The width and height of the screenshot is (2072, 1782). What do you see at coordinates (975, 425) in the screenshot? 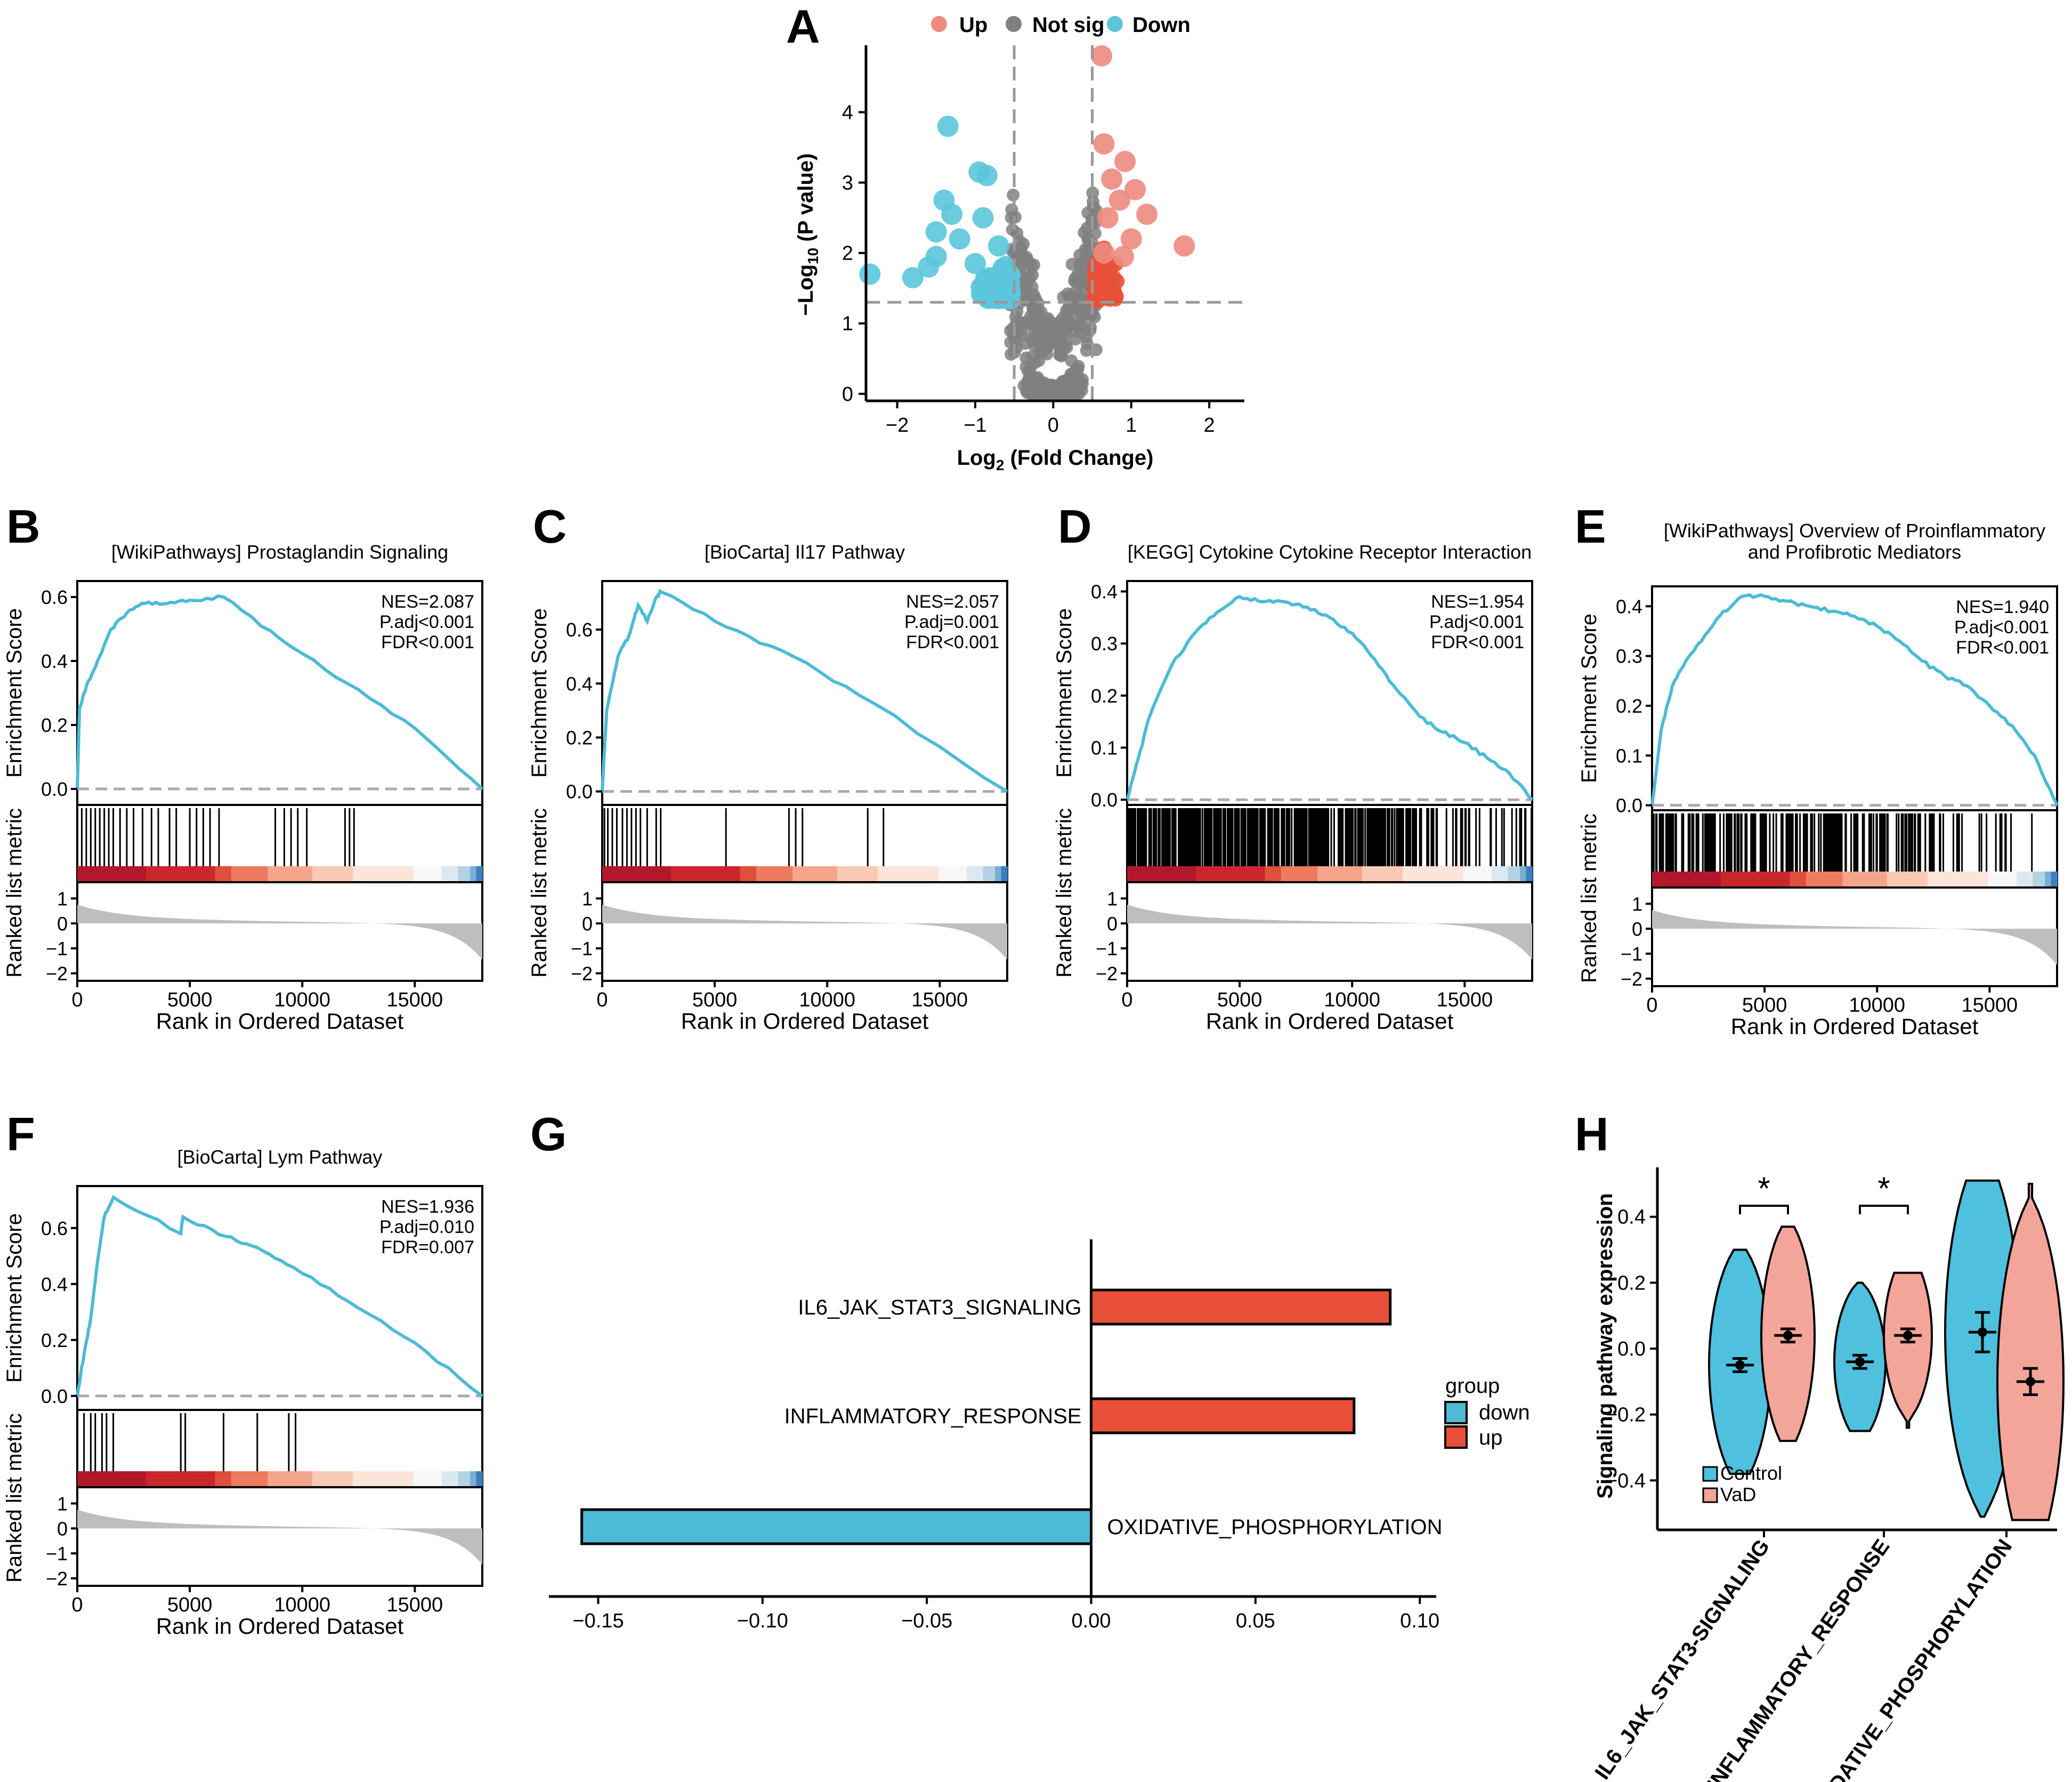
I see `volcano-x-tick-label: −1` at bounding box center [975, 425].